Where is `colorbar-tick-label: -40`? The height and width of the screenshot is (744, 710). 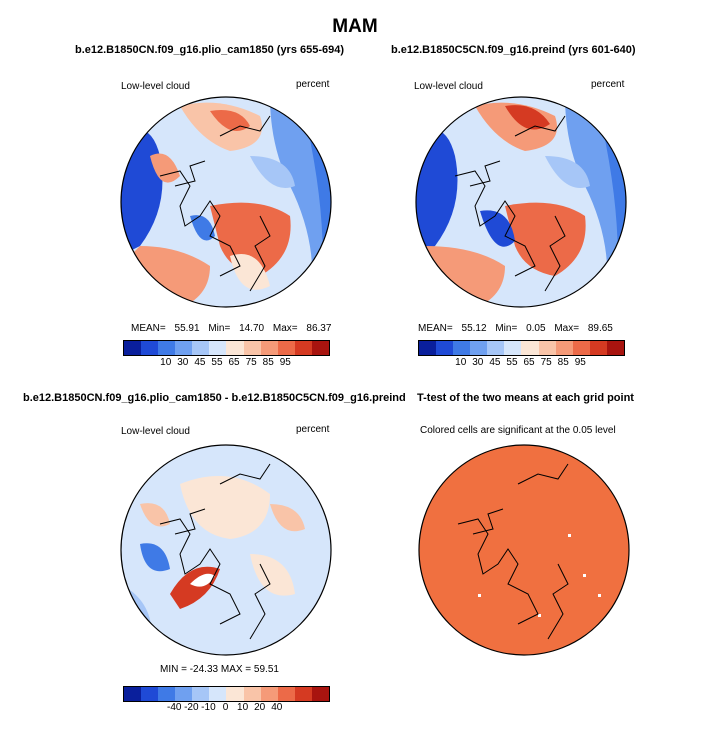 colorbar-tick-label: -40 is located at coordinates (174, 707).